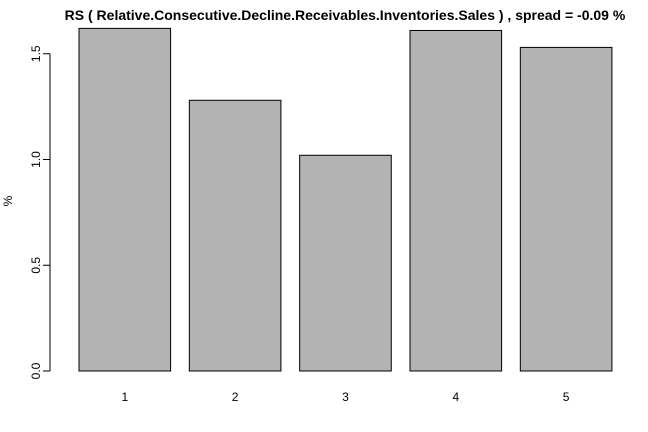  Describe the element at coordinates (36, 159) in the screenshot. I see `y-tick-label: 1.0` at that location.